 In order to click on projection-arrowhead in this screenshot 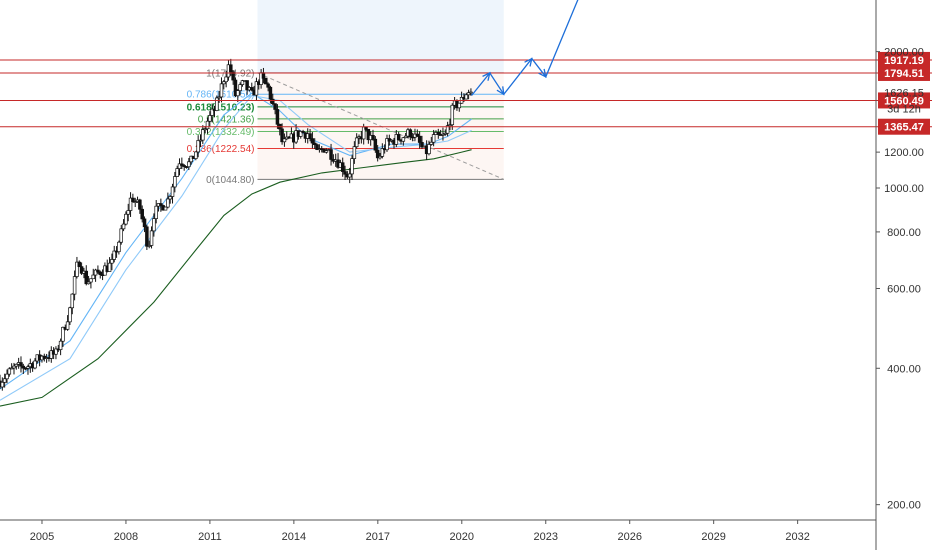, I will do `click(486, 76)`.